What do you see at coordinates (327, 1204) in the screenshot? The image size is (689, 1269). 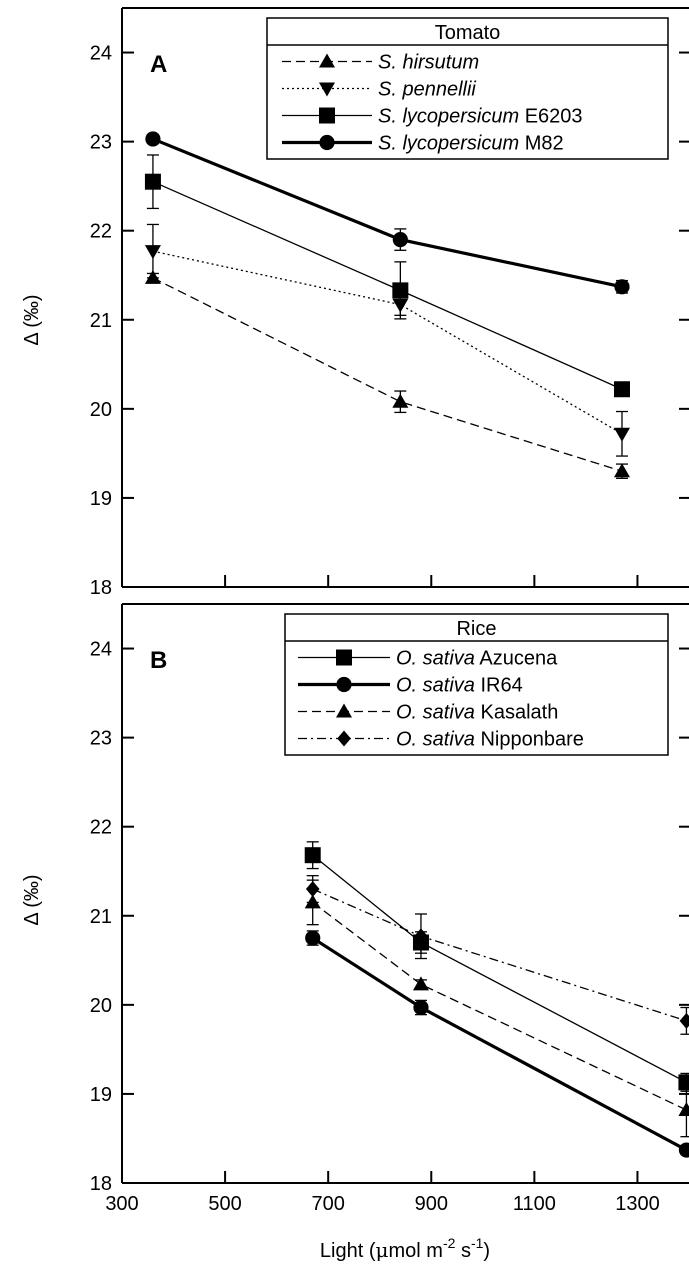 I see `x-tick-label: 700` at bounding box center [327, 1204].